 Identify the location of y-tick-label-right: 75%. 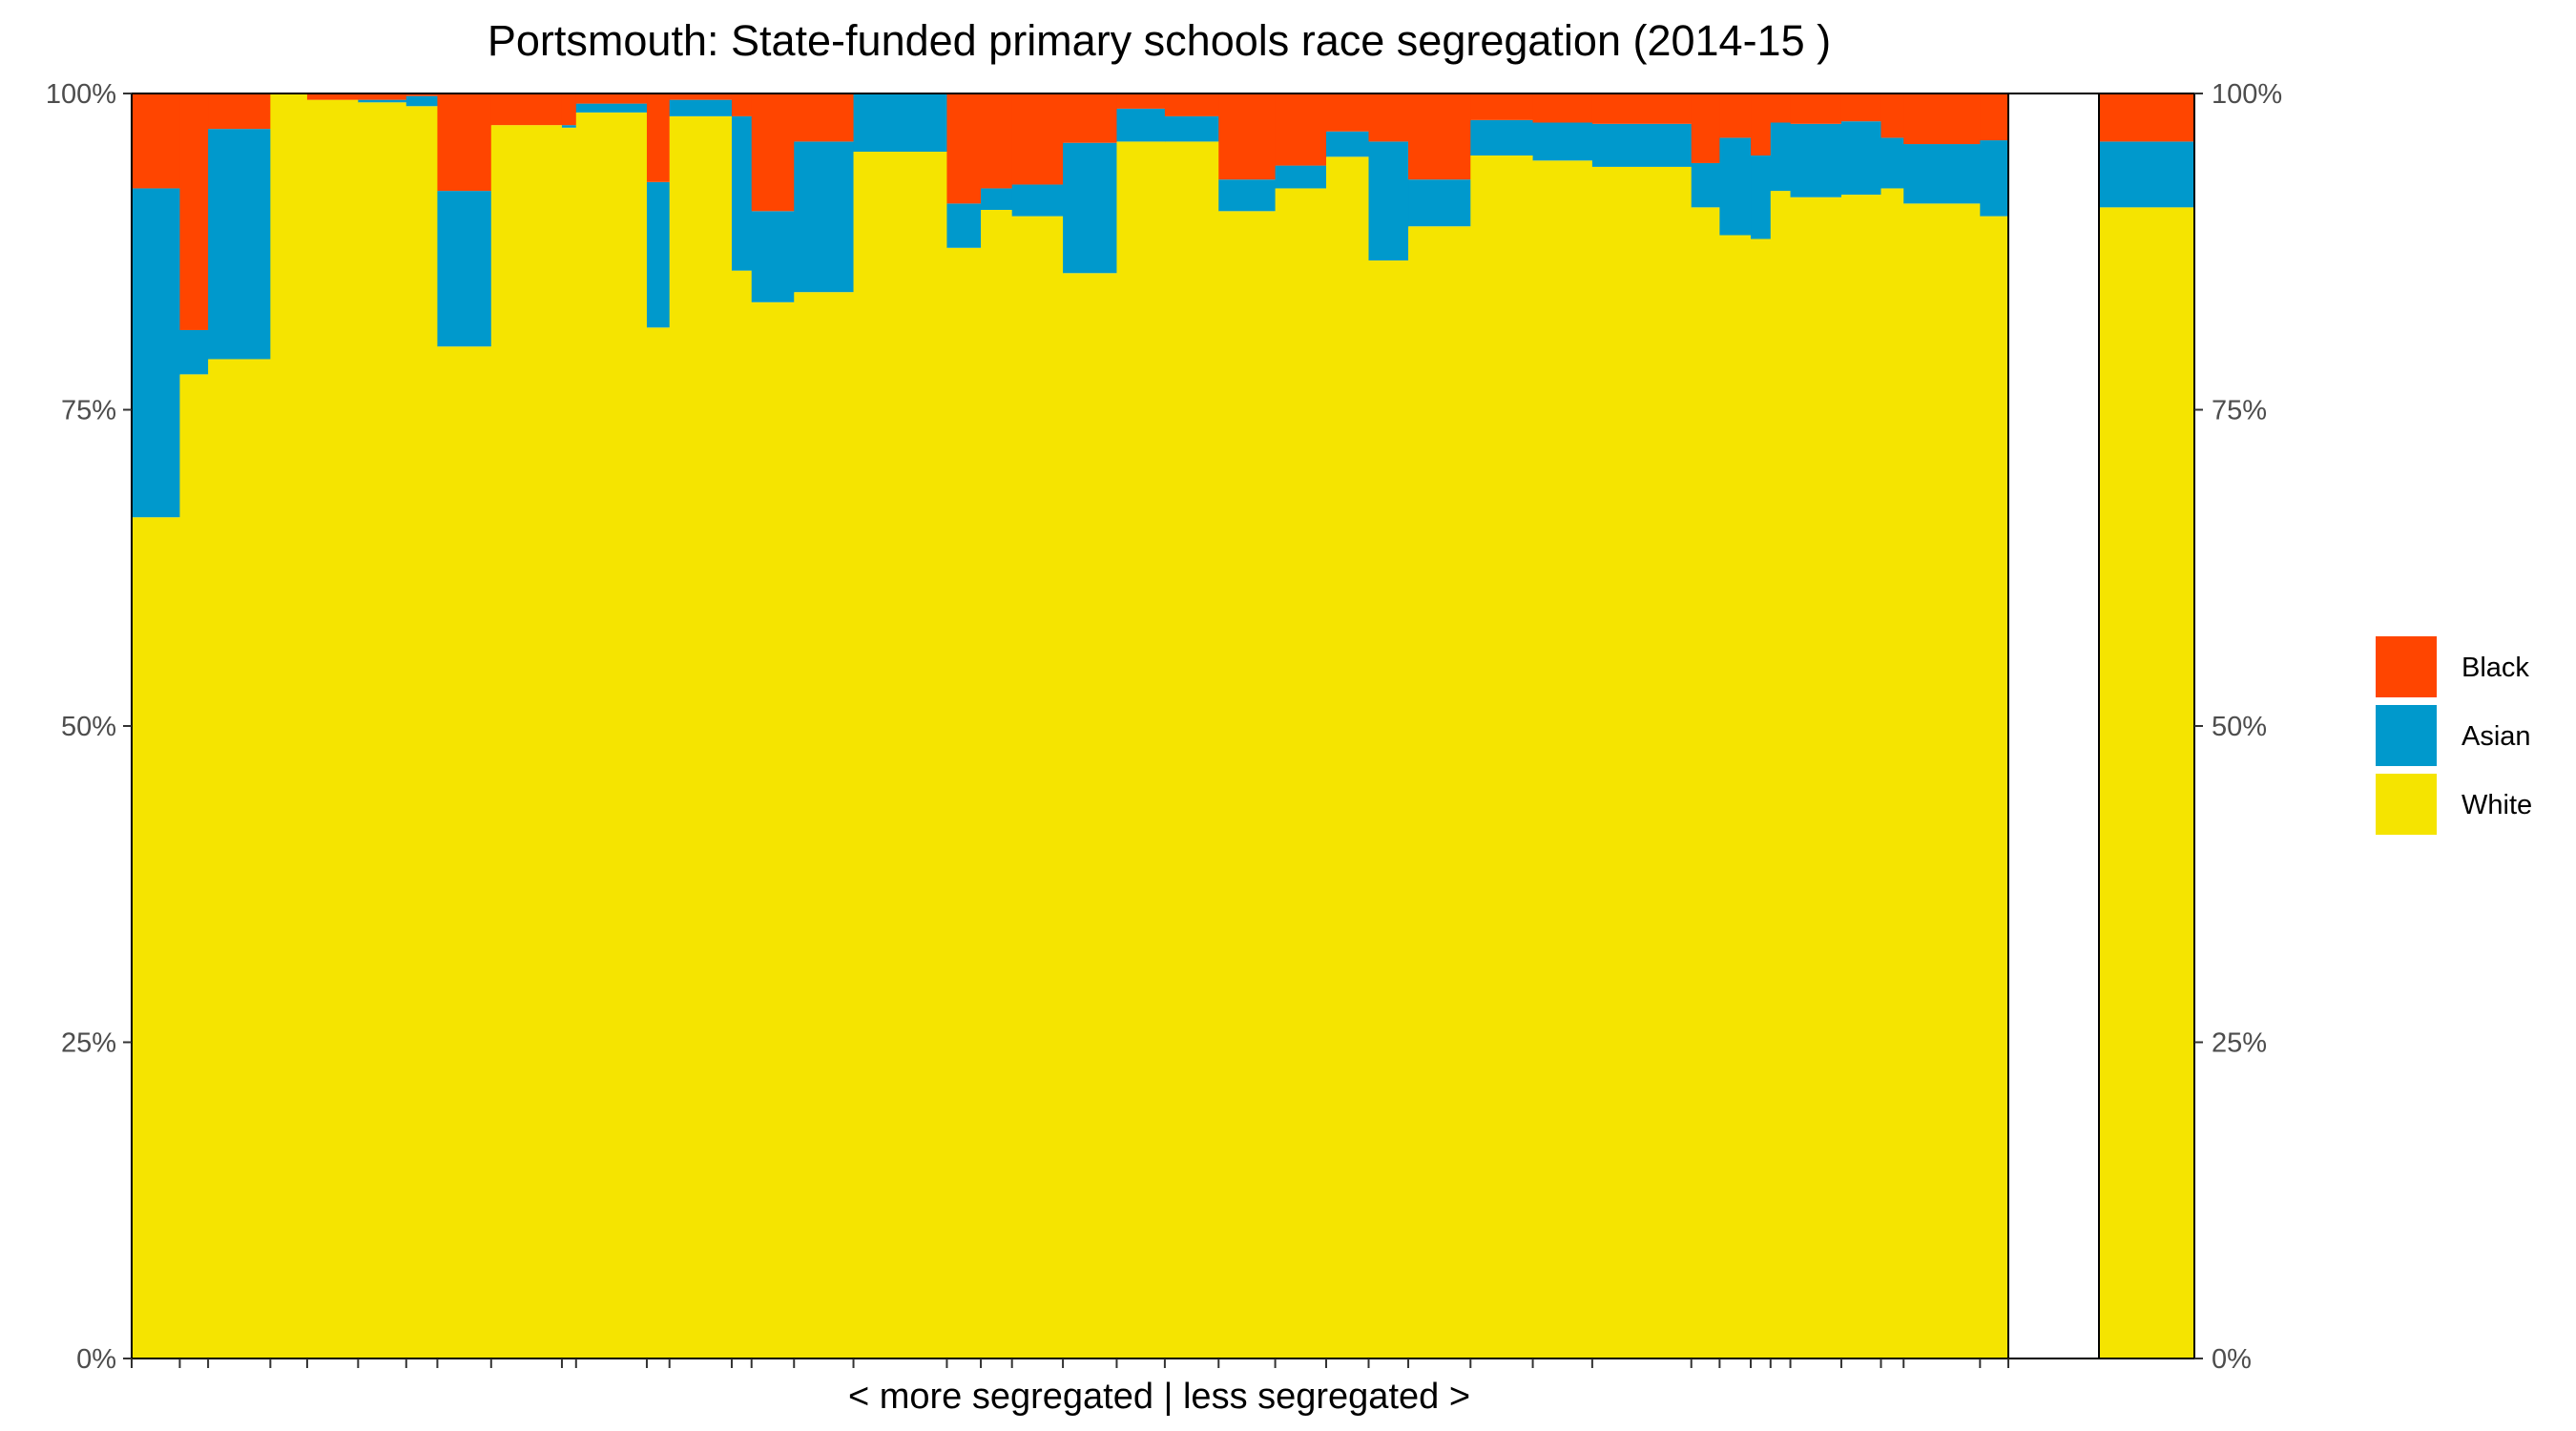
(2239, 411).